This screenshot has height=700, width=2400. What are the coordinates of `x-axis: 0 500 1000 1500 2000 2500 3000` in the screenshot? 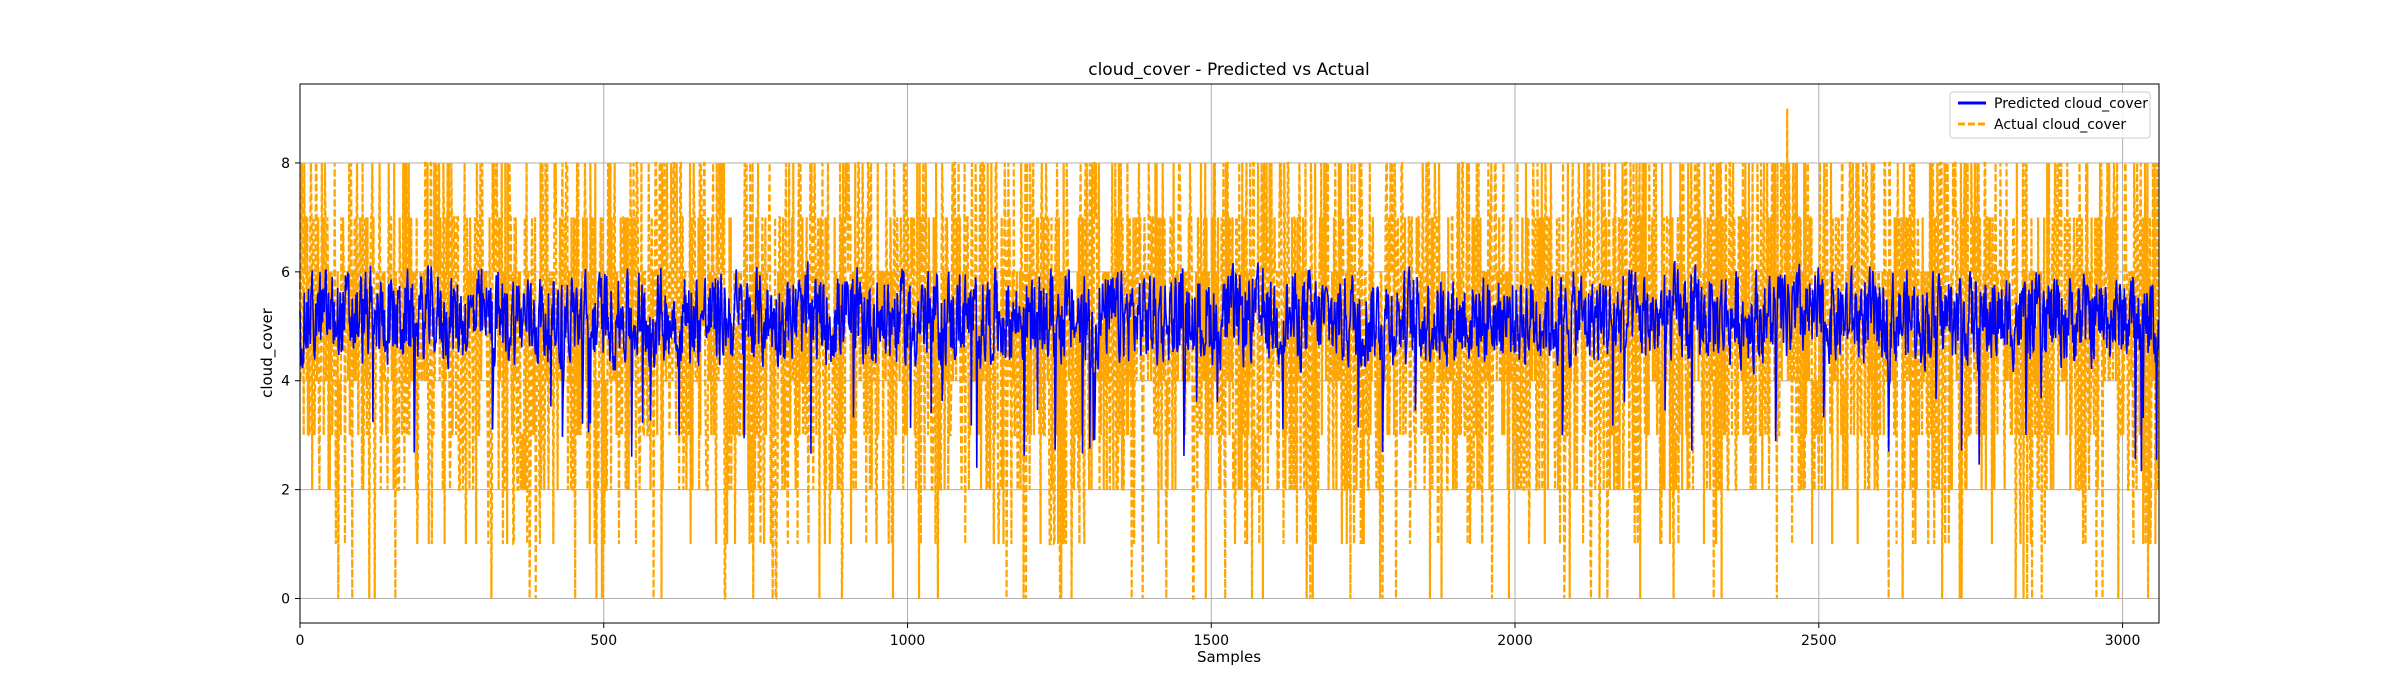 It's located at (1218, 636).